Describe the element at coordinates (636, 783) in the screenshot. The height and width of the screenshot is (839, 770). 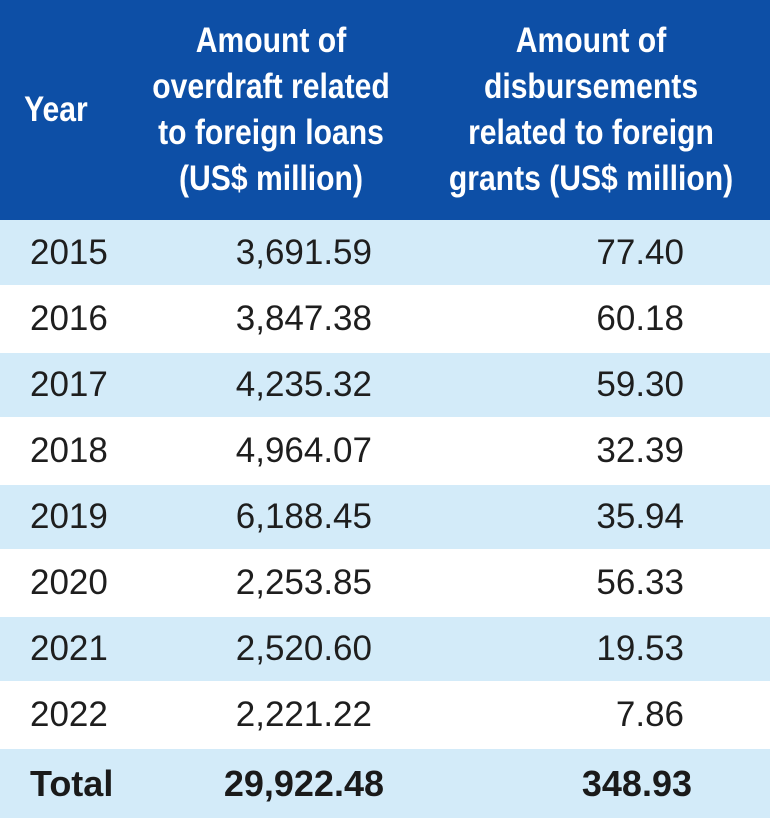
I see `total-grants: 348.93` at that location.